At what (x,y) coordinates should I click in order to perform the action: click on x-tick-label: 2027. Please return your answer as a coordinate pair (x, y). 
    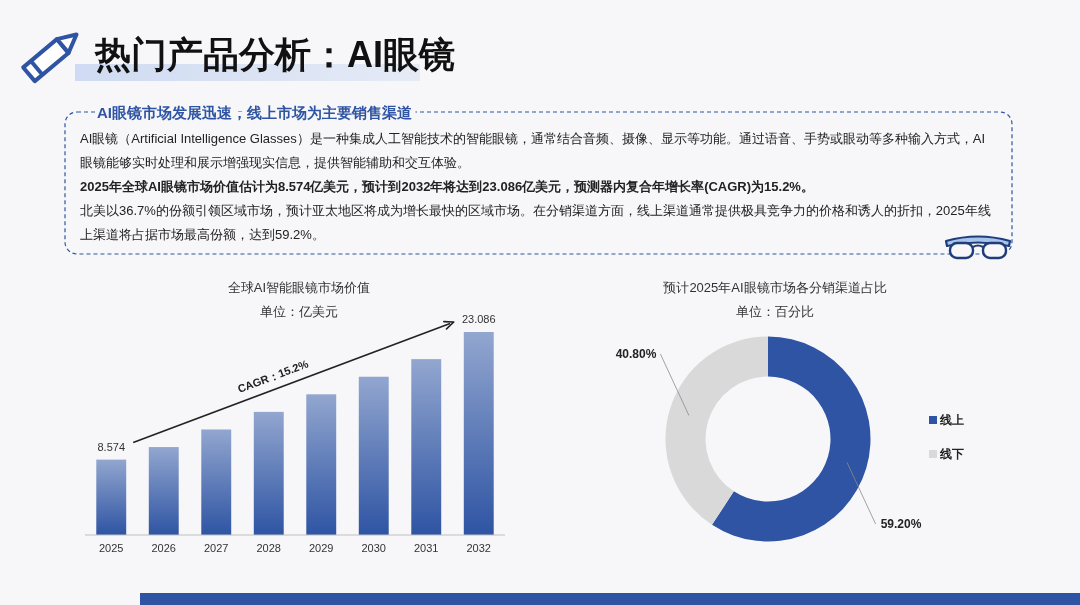
    Looking at the image, I should click on (216, 548).